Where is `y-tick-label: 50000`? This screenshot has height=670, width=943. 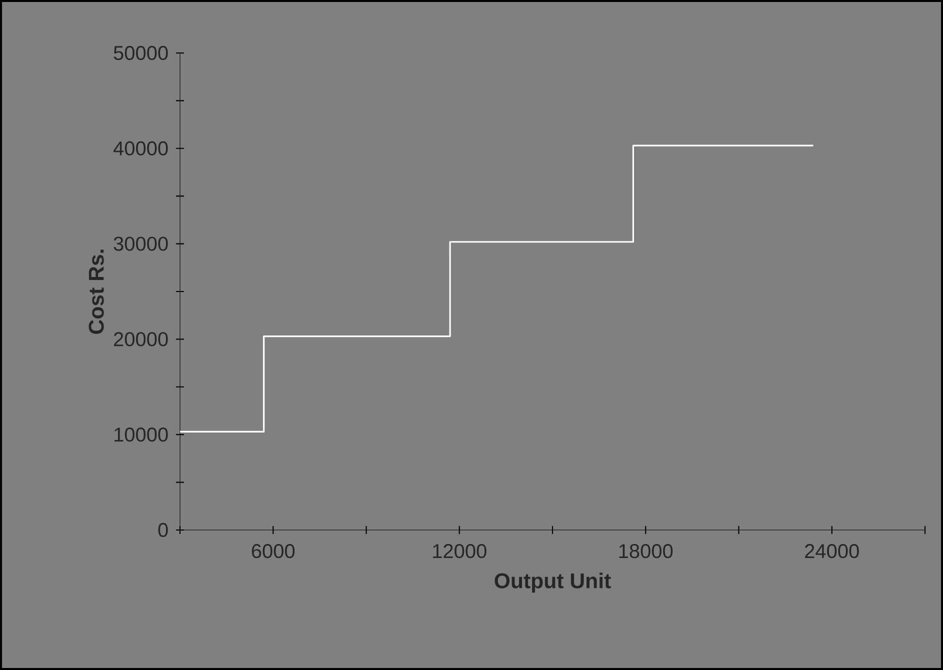 y-tick-label: 50000 is located at coordinates (141, 53).